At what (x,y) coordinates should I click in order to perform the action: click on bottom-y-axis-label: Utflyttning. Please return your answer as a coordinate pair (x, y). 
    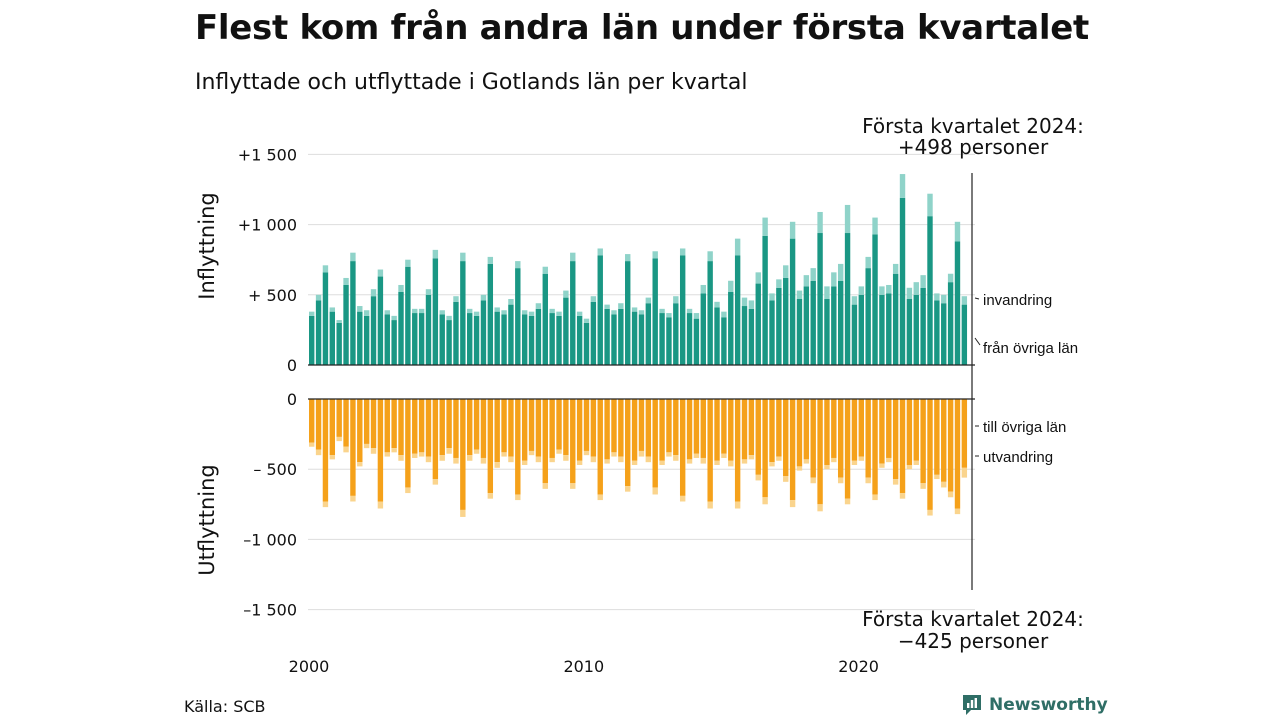
    Looking at the image, I should click on (207, 520).